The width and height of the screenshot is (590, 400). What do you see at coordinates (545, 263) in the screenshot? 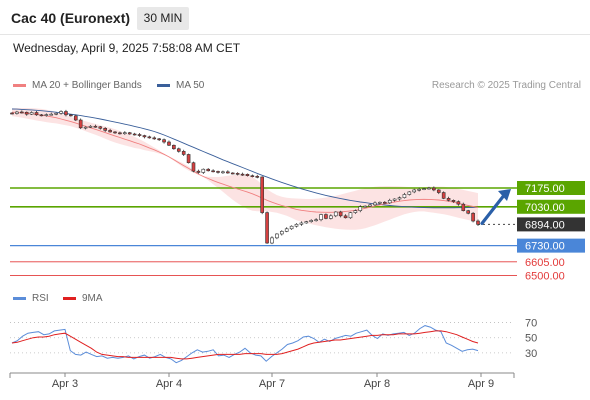
I see `level-label-text: 6605.00` at bounding box center [545, 263].